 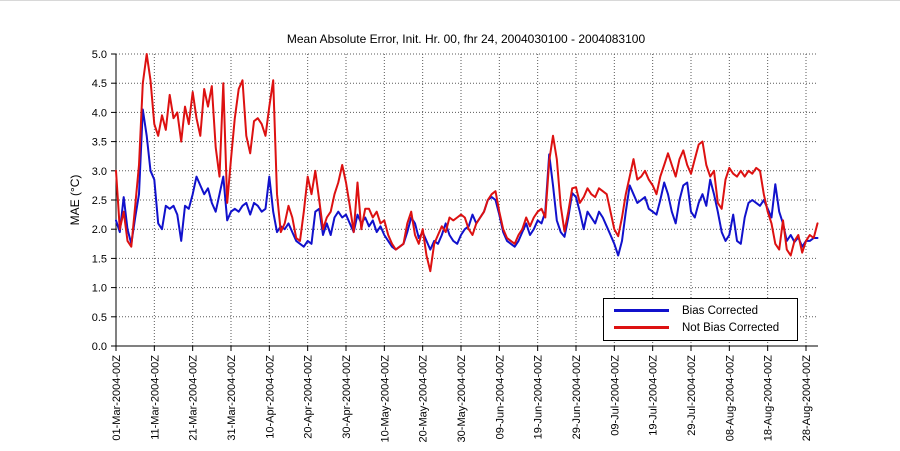 I want to click on x-tick-label: 09-Jul-2004-00Z, so click(x=615, y=395).